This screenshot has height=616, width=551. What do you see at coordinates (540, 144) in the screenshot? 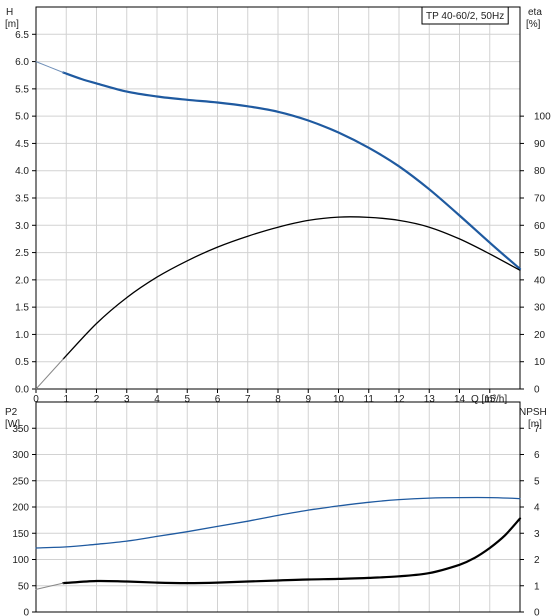
I see `top-right-tick-label: 90` at bounding box center [540, 144].